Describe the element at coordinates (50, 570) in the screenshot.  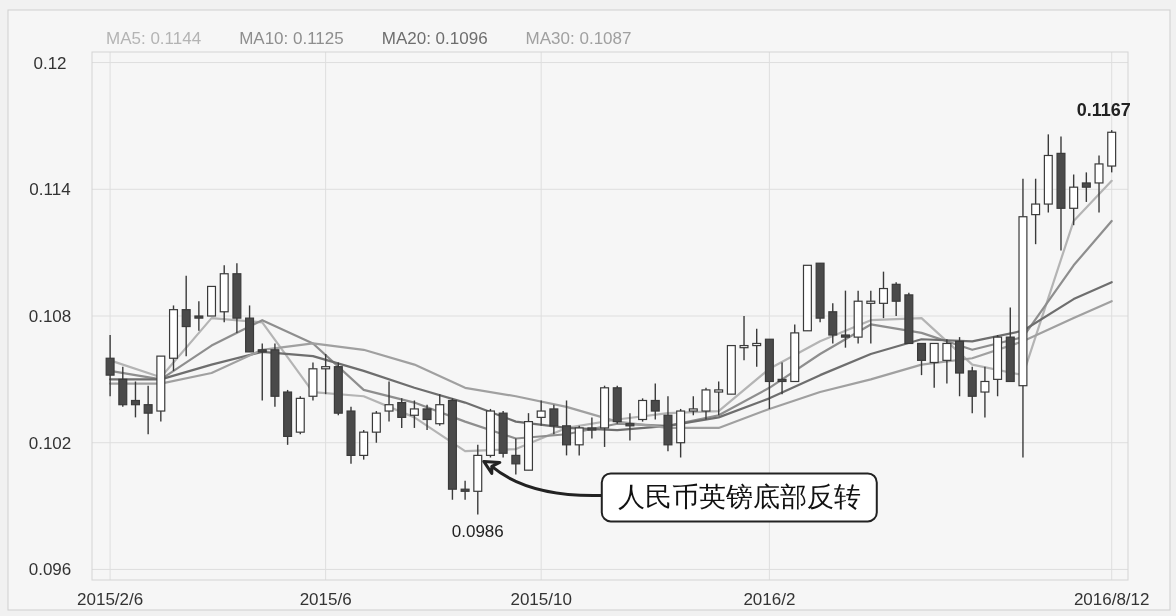
I see `y-tick-label: 0.096` at that location.